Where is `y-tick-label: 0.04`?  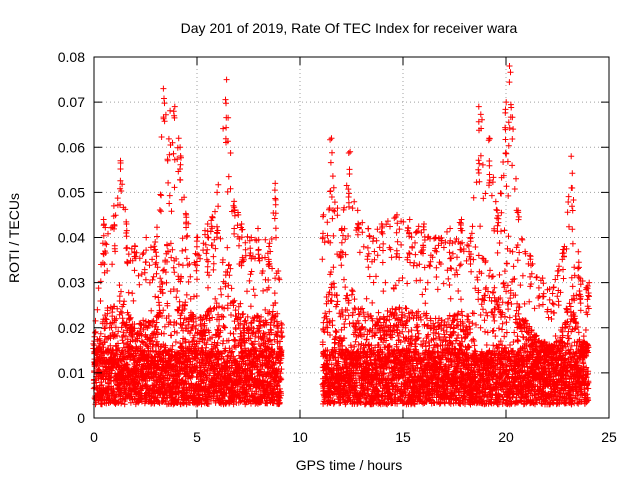
y-tick-label: 0.04 is located at coordinates (71, 238).